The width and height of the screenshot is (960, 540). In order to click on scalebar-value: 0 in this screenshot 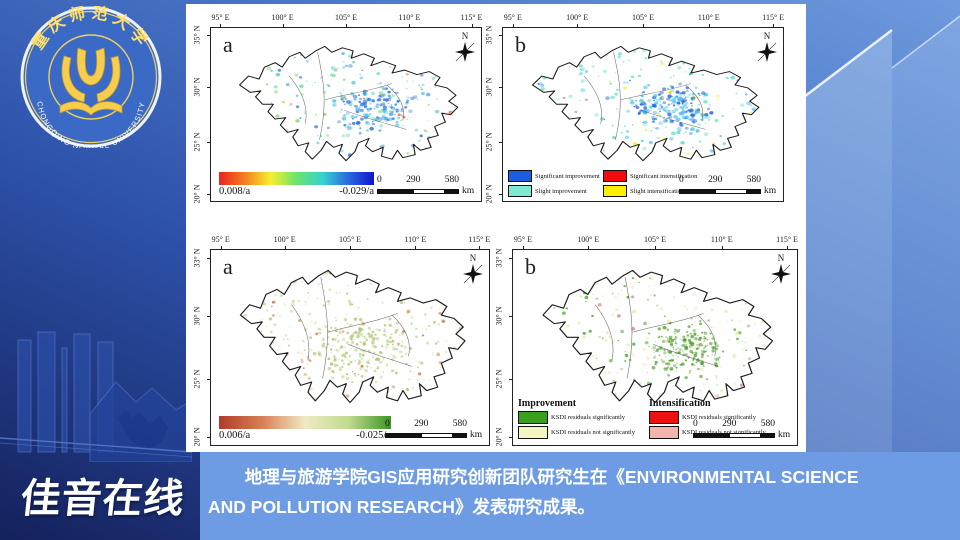, I will do `click(695, 424)`.